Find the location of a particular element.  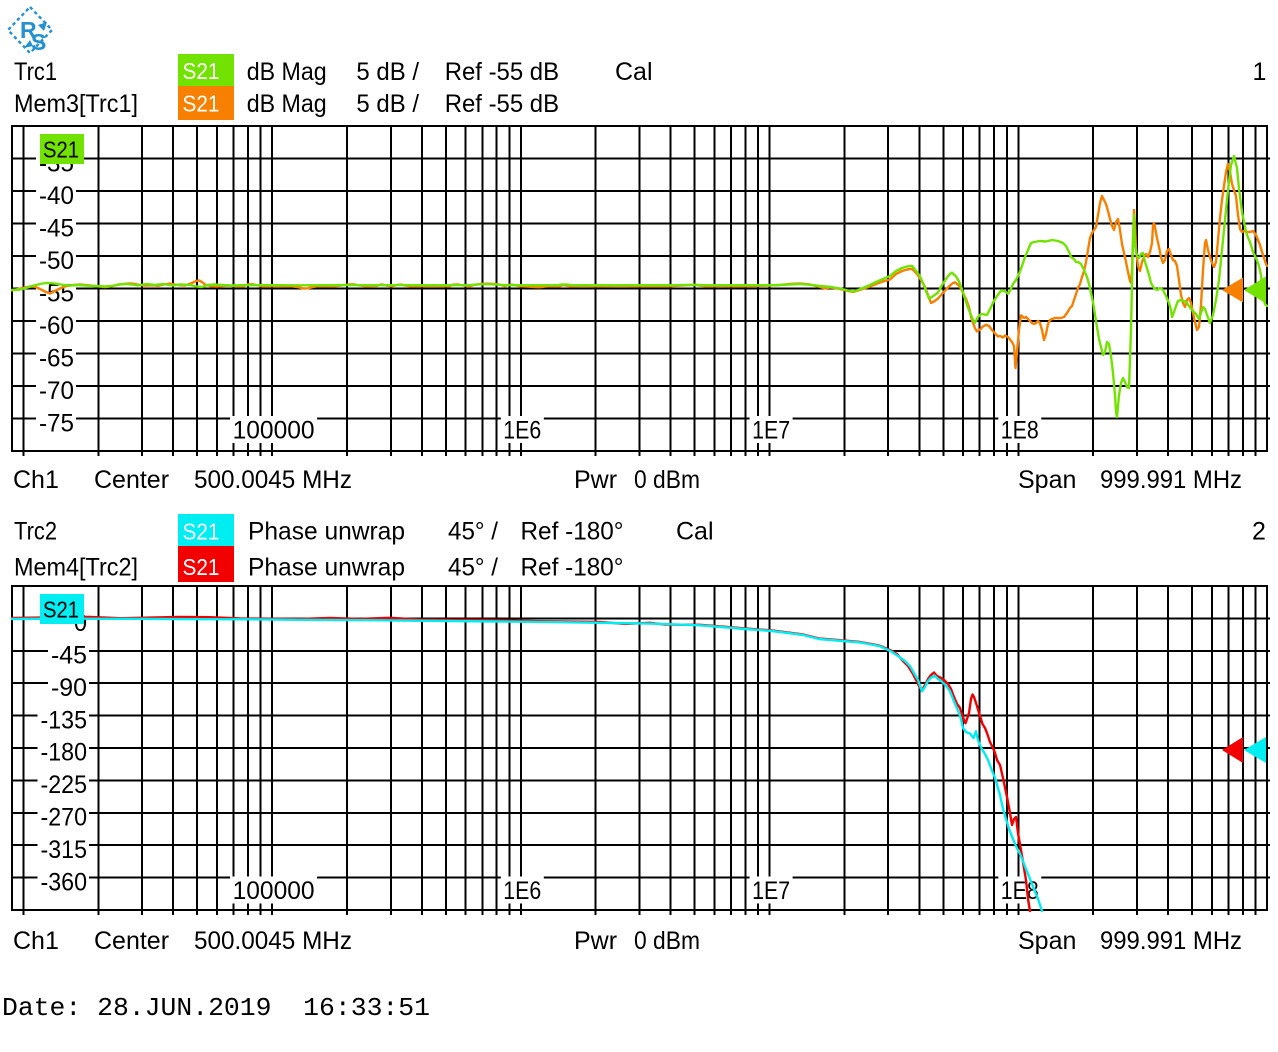

svg-text: -360 is located at coordinates (64, 882).